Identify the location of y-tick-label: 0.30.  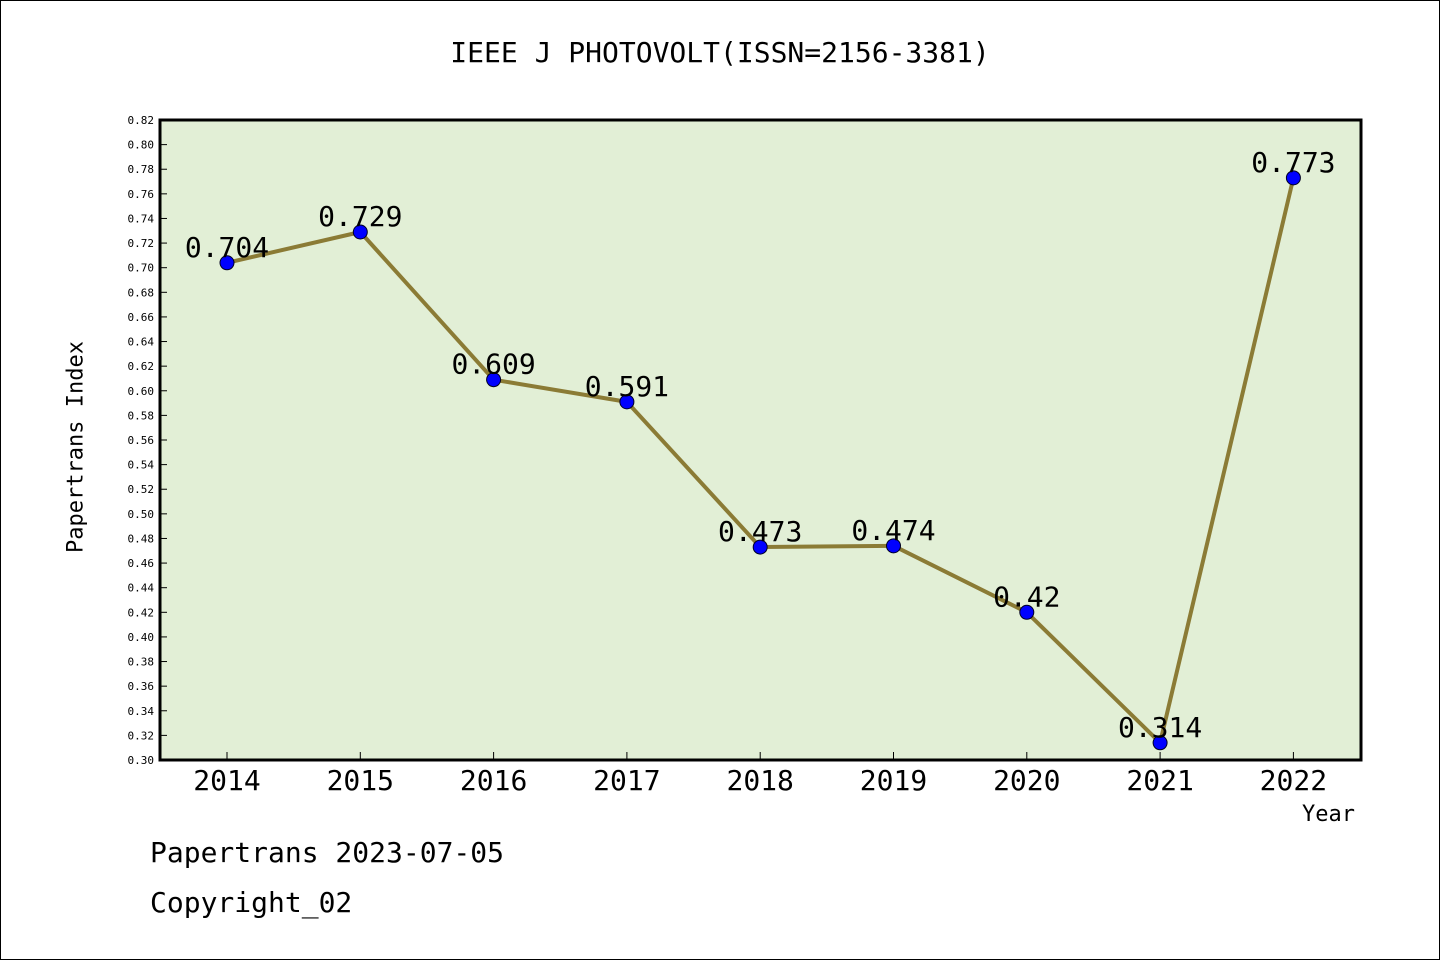
(141, 760).